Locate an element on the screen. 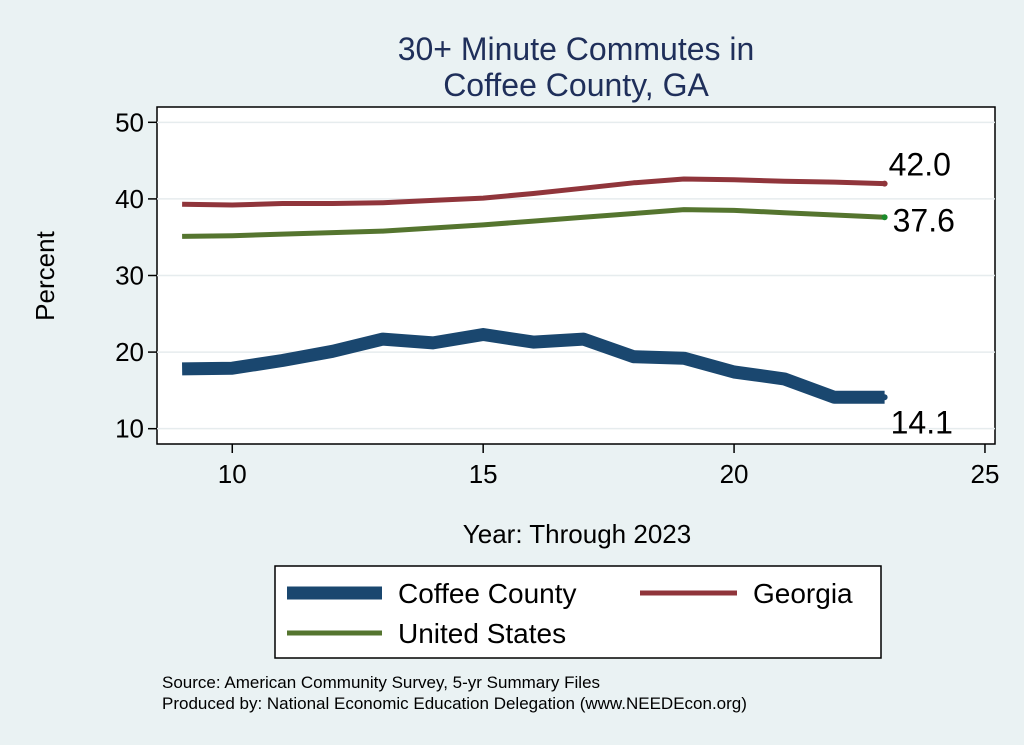 This screenshot has height=745, width=1024. x-tick-label: 10 is located at coordinates (232, 474).